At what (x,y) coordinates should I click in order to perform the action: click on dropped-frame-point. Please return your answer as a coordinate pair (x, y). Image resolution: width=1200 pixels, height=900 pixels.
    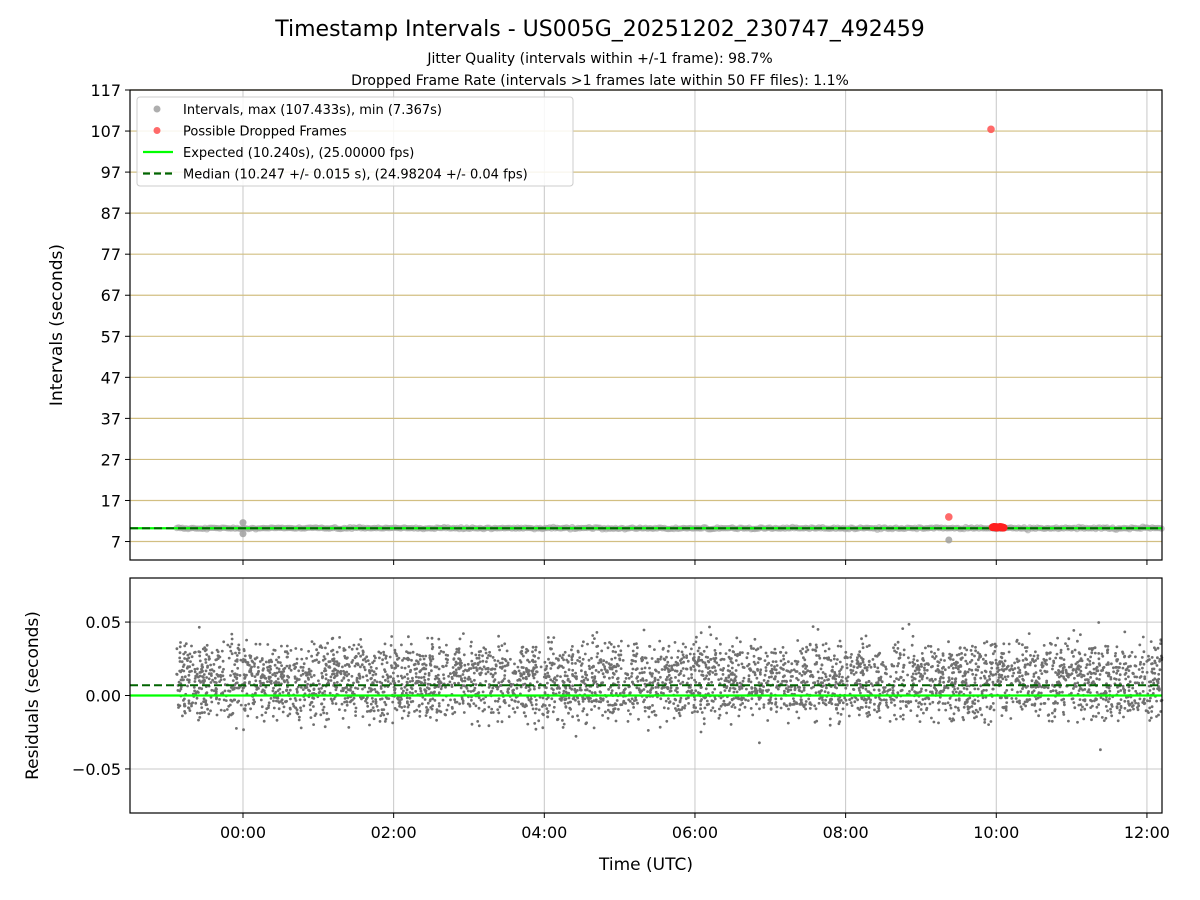
    Looking at the image, I should click on (949, 517).